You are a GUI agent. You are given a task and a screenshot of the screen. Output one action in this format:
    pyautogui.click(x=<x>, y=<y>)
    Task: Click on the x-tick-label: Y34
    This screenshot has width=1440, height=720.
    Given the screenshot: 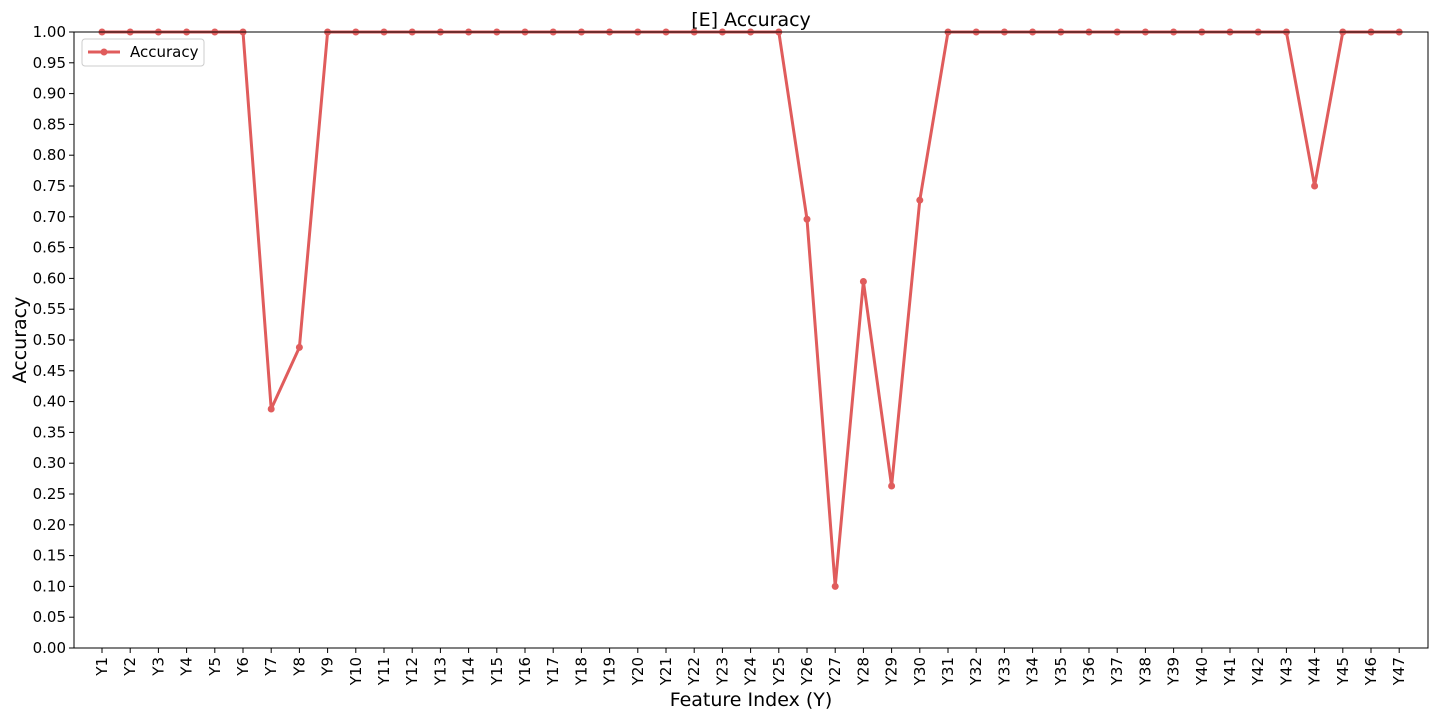 What is the action you would take?
    pyautogui.click(x=1033, y=671)
    